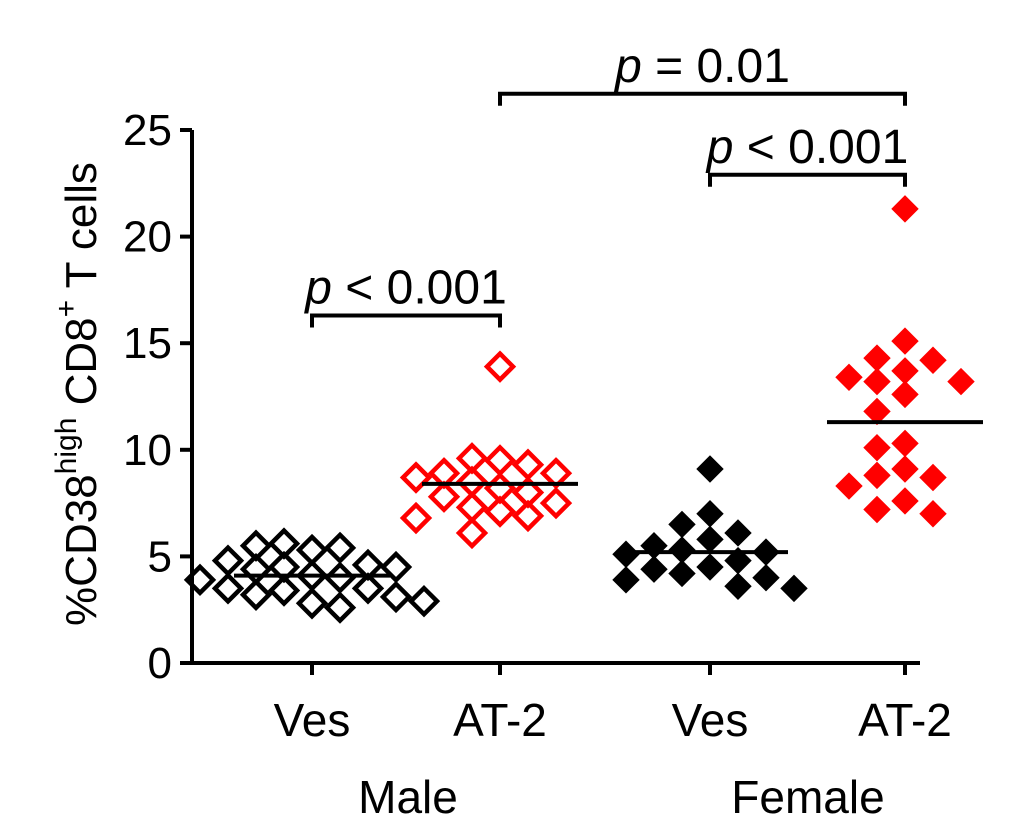 This screenshot has height=824, width=1014. I want to click on group-label: Male, so click(408, 797).